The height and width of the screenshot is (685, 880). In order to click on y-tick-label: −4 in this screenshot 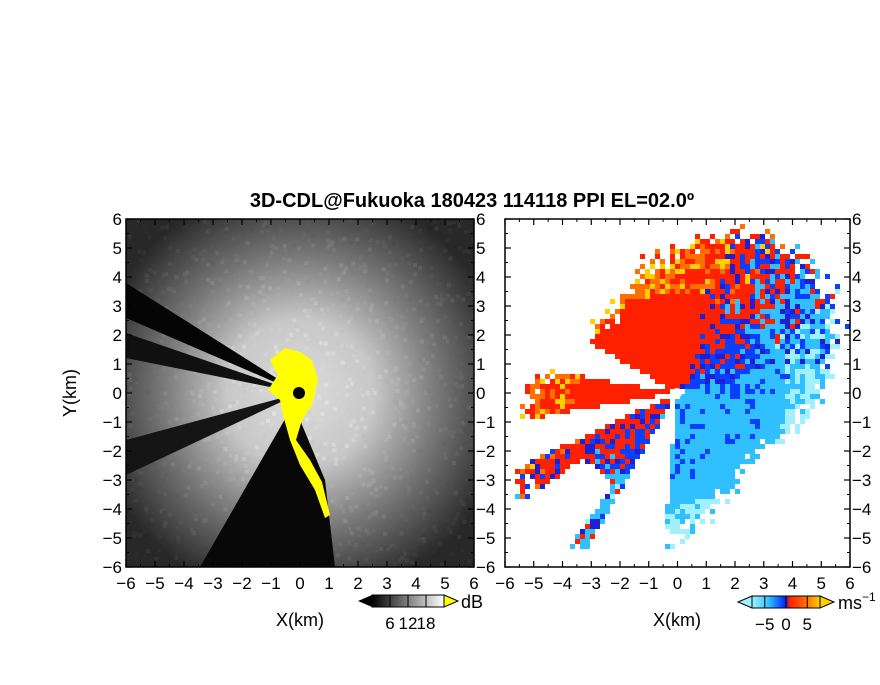, I will do `click(112, 509)`.